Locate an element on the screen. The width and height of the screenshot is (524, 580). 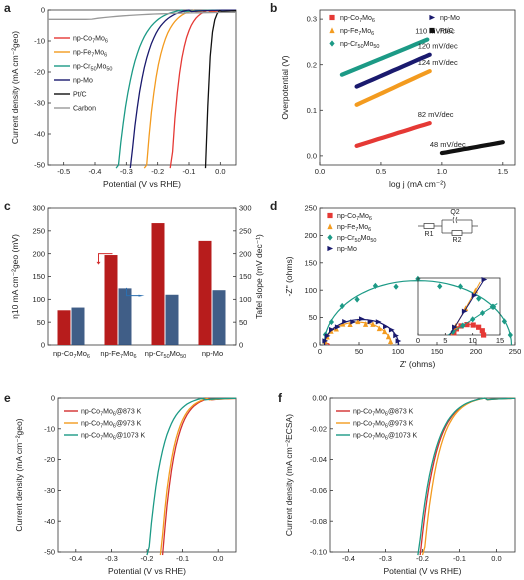
category-label: np-Co7Mo6 is located at coordinates (71, 354).